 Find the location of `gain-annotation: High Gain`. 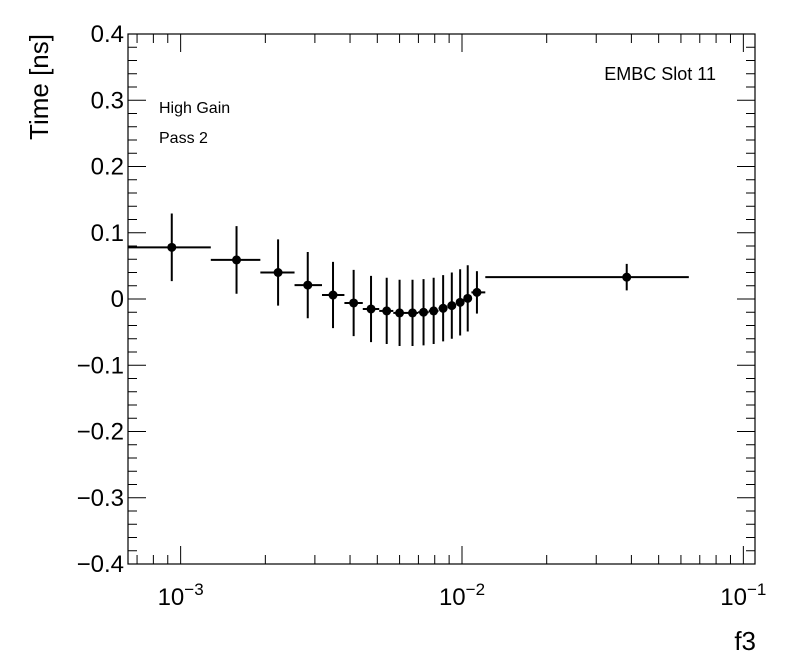

gain-annotation: High Gain is located at coordinates (194, 108).